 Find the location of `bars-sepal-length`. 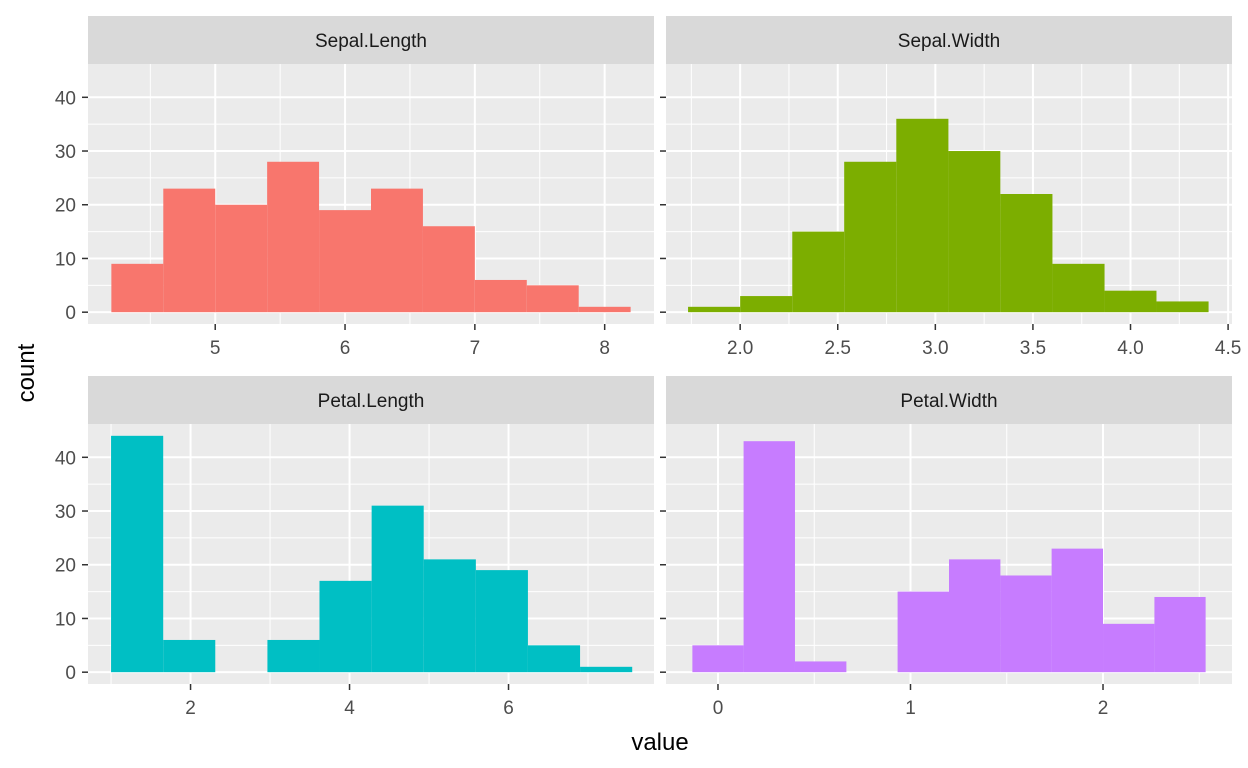

bars-sepal-length is located at coordinates (371, 237).